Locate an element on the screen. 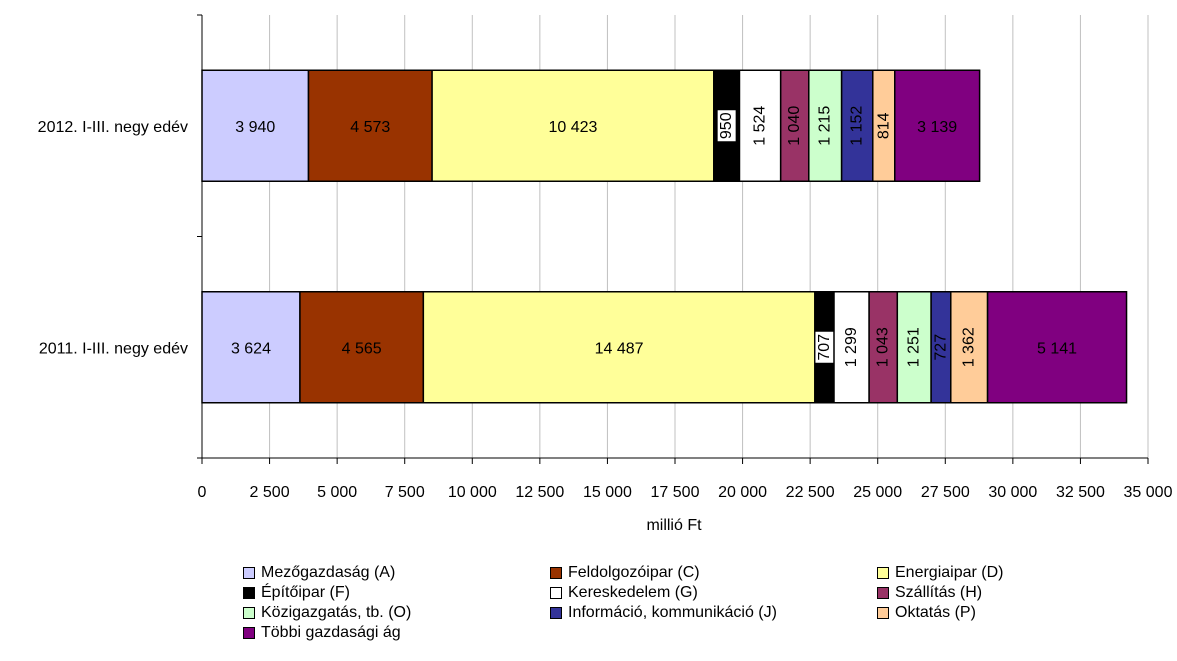 The width and height of the screenshot is (1177, 661). data-label: 3 139 is located at coordinates (937, 127).